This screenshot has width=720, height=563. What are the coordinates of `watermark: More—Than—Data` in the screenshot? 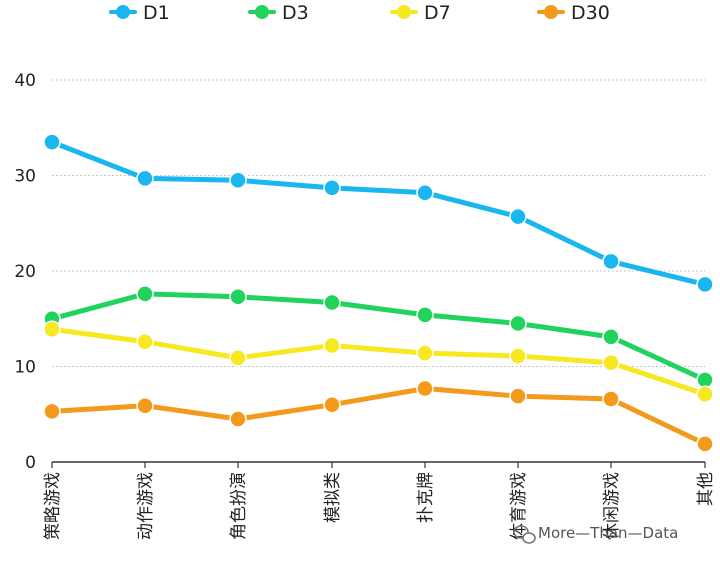 It's located at (595, 534).